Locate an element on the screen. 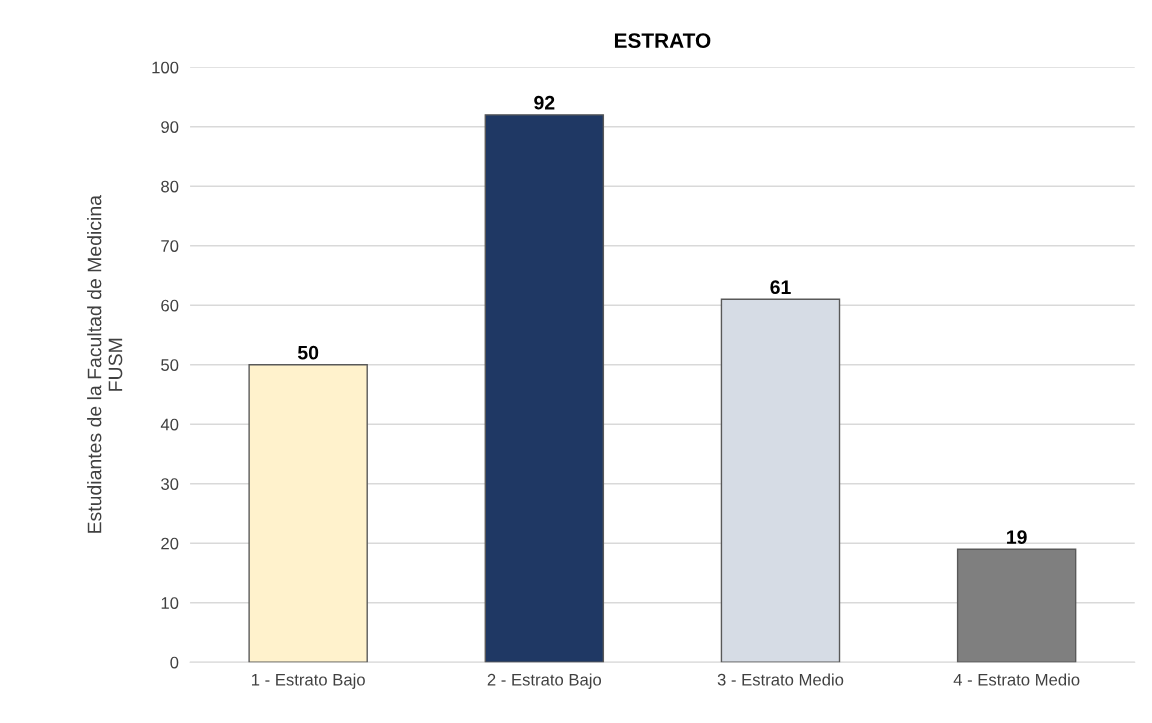 The image size is (1152, 723). y-tick-label: 0 is located at coordinates (174, 662).